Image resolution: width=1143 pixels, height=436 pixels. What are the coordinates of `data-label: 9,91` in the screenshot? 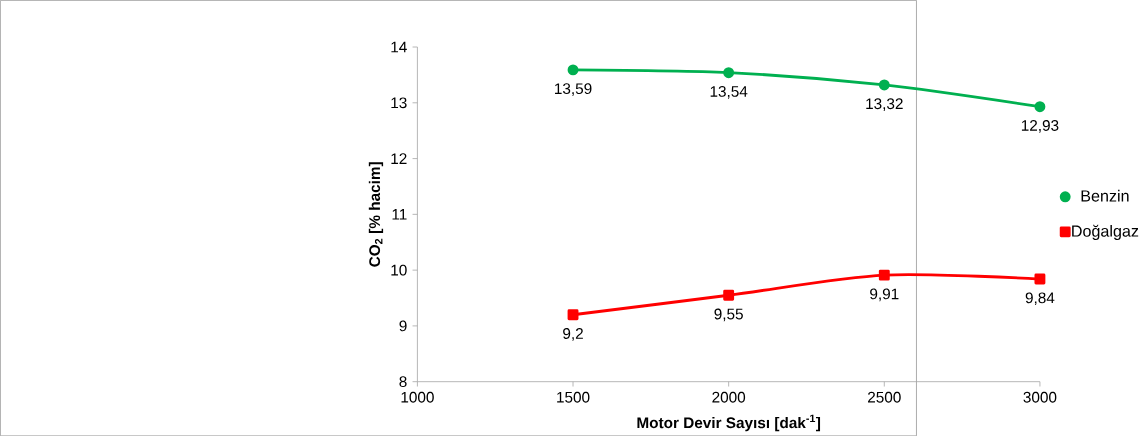 It's located at (884, 294).